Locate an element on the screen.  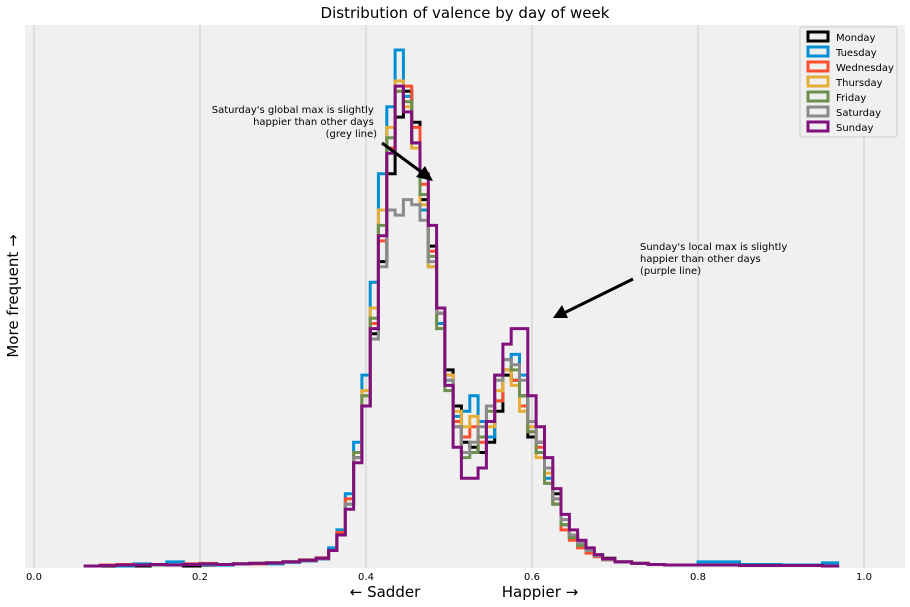
x-tick-label-5: 1.0 is located at coordinates (864, 577).